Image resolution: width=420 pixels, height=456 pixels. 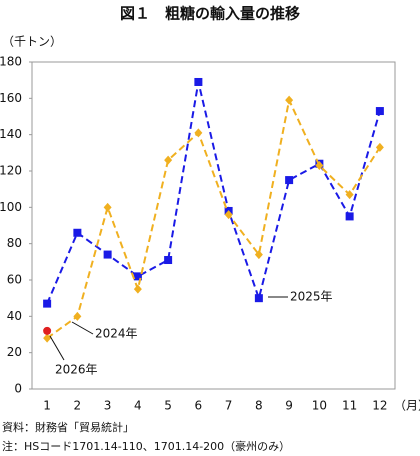 I want to click on x-tick-label: 7, so click(x=229, y=406).